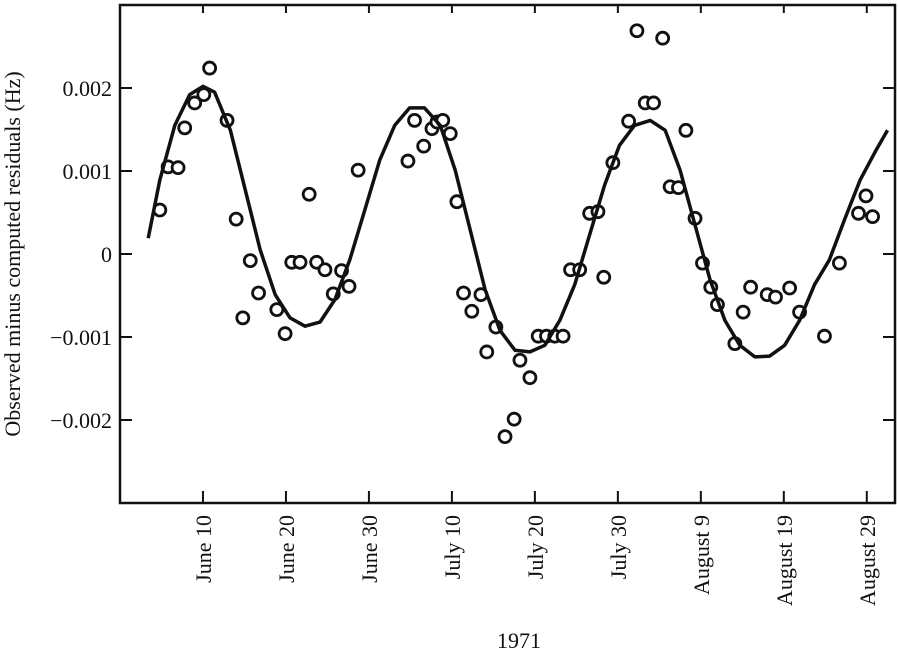  I want to click on y-axis-label: Observed minus computed residuals (Hz), so click(12, 253).